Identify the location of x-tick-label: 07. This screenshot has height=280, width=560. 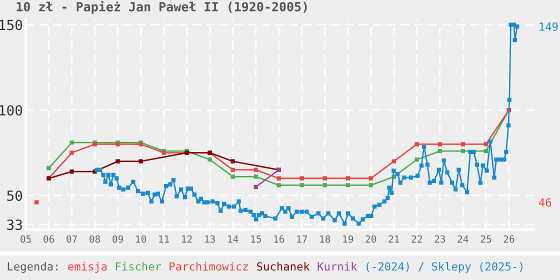
(71, 239).